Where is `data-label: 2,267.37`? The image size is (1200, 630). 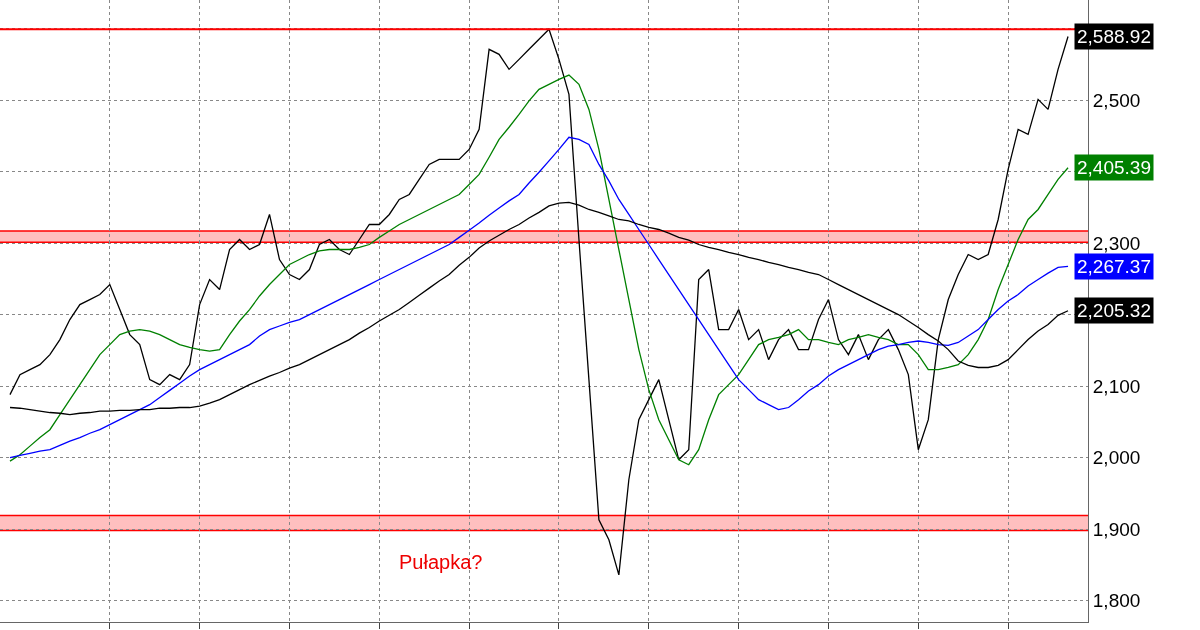
data-label: 2,267.37 is located at coordinates (1114, 266).